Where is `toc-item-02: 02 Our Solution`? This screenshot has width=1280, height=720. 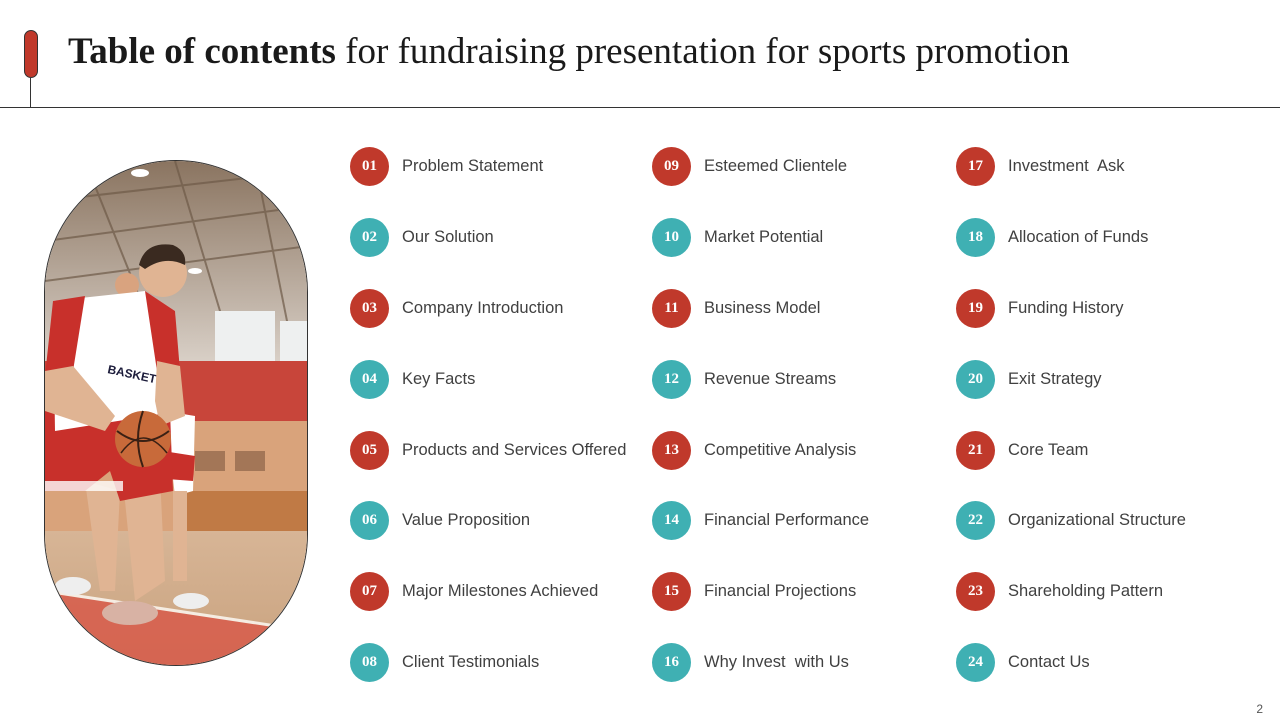 toc-item-02: 02 Our Solution is located at coordinates (422, 237).